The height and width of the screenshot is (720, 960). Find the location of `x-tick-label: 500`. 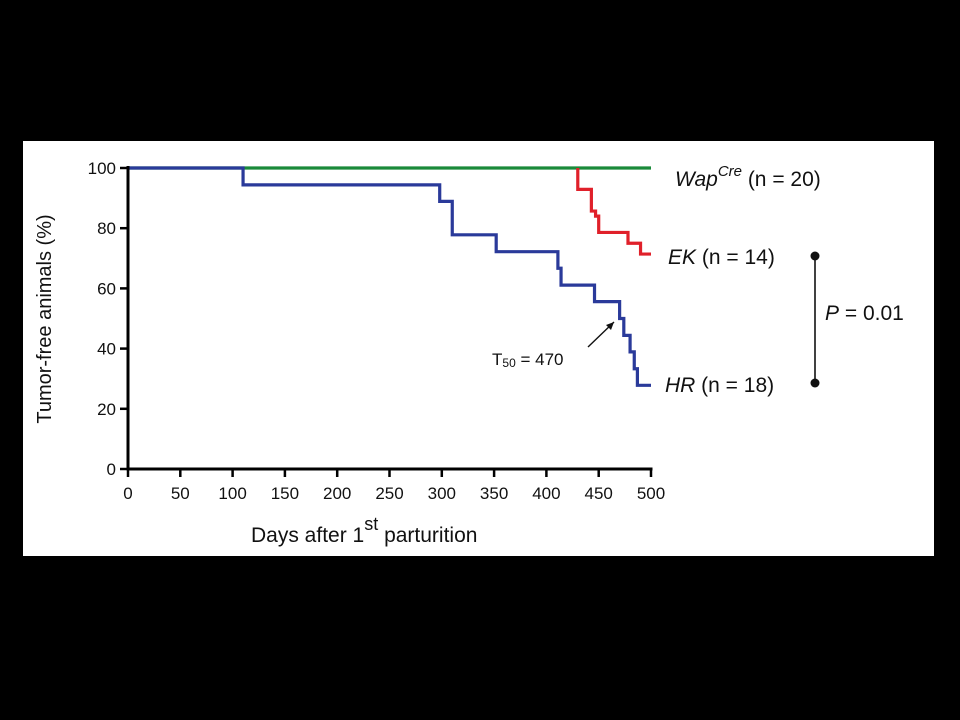

x-tick-label: 500 is located at coordinates (651, 493).